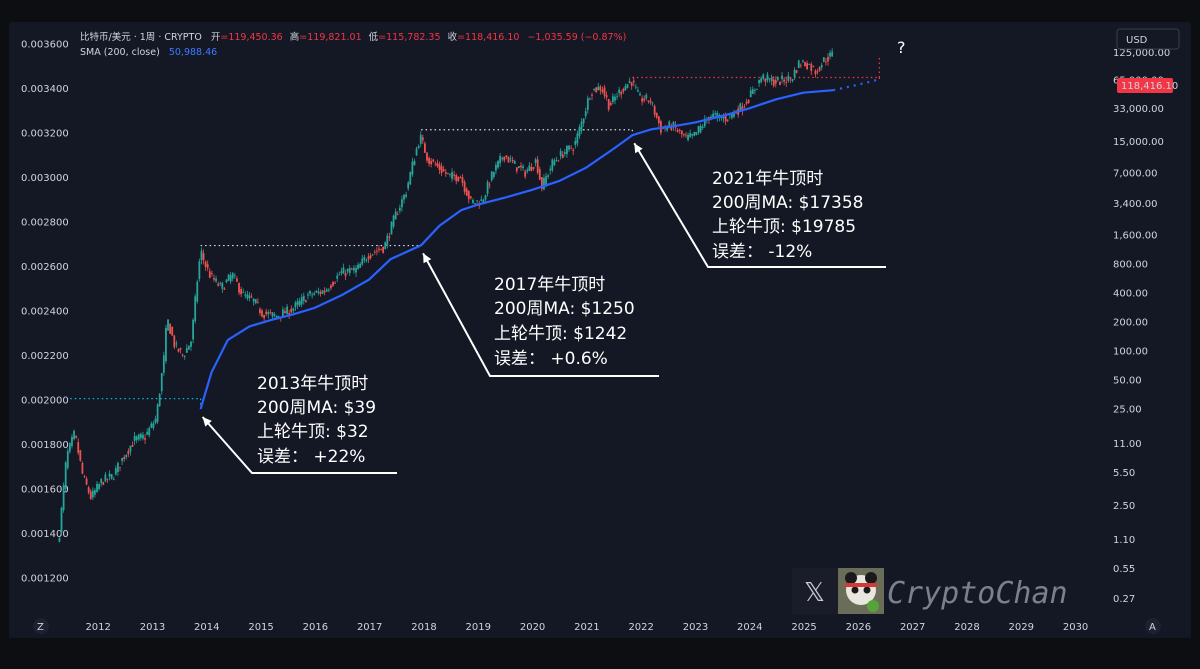 This screenshot has width=1200, height=669. What do you see at coordinates (1148, 39) in the screenshot?
I see `currency-selector: USD` at bounding box center [1148, 39].